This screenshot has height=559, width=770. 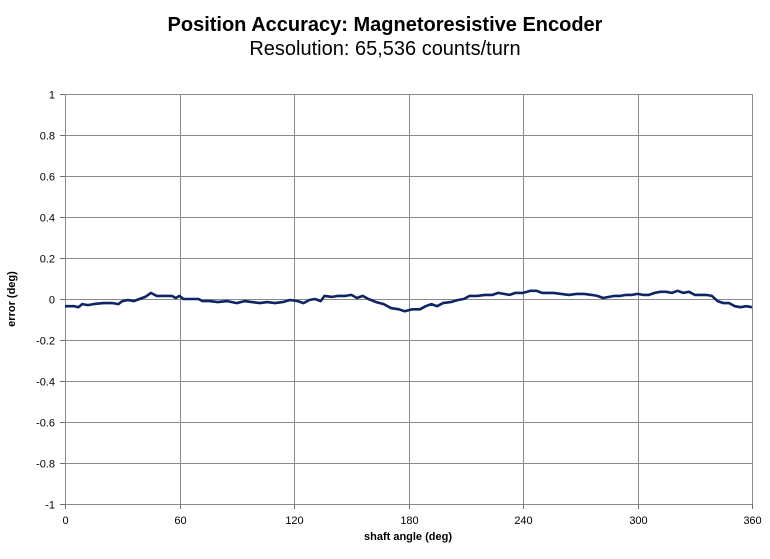 I want to click on y-tick-label: -0.6, so click(x=45, y=424).